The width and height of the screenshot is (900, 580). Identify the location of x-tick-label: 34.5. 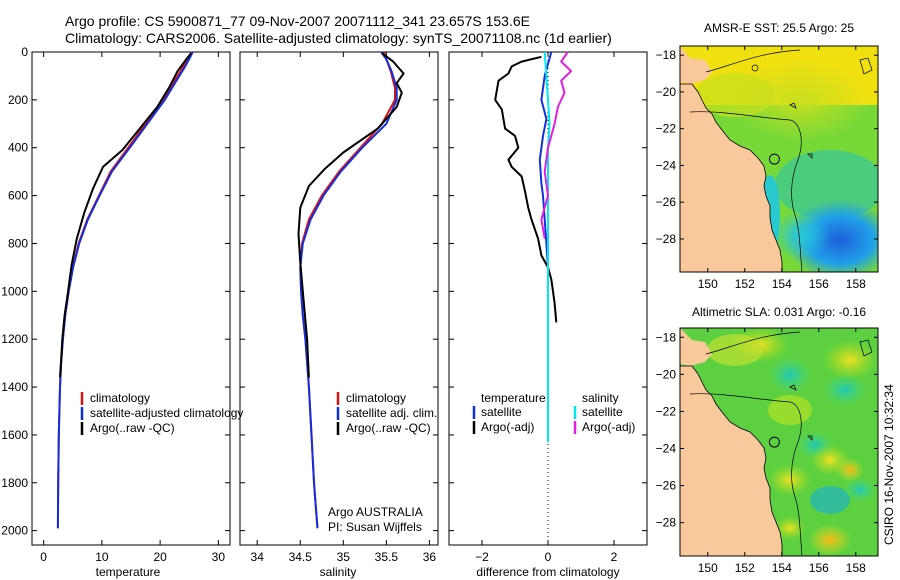
(301, 557).